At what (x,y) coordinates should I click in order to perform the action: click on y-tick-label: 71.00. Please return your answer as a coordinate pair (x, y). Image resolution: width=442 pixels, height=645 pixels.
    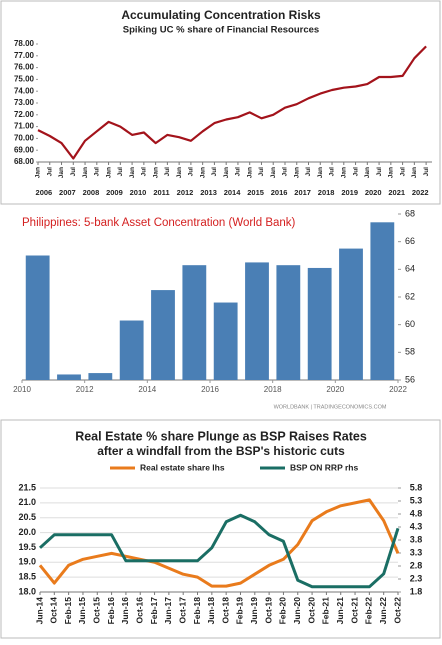
    Looking at the image, I should click on (24, 126).